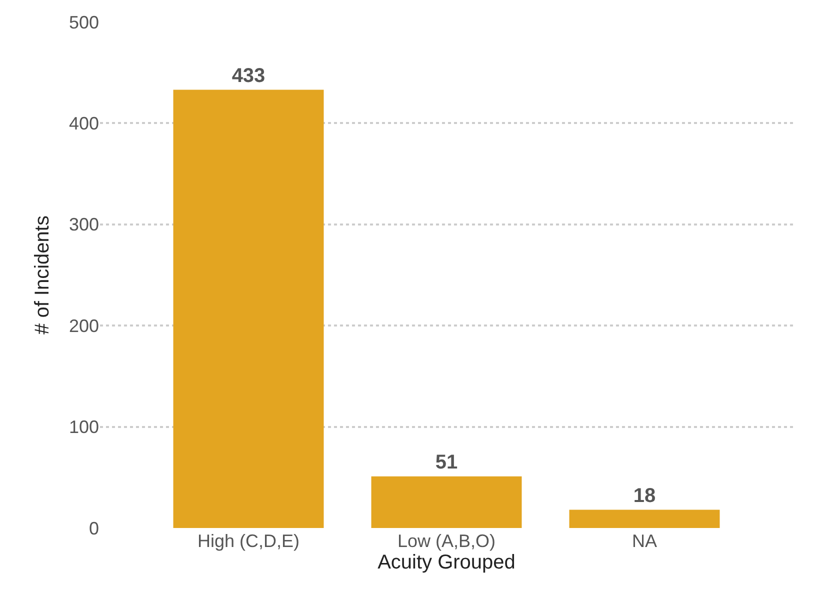  Describe the element at coordinates (446, 541) in the screenshot. I see `x-tick-label: Low (A,B,O)` at that location.